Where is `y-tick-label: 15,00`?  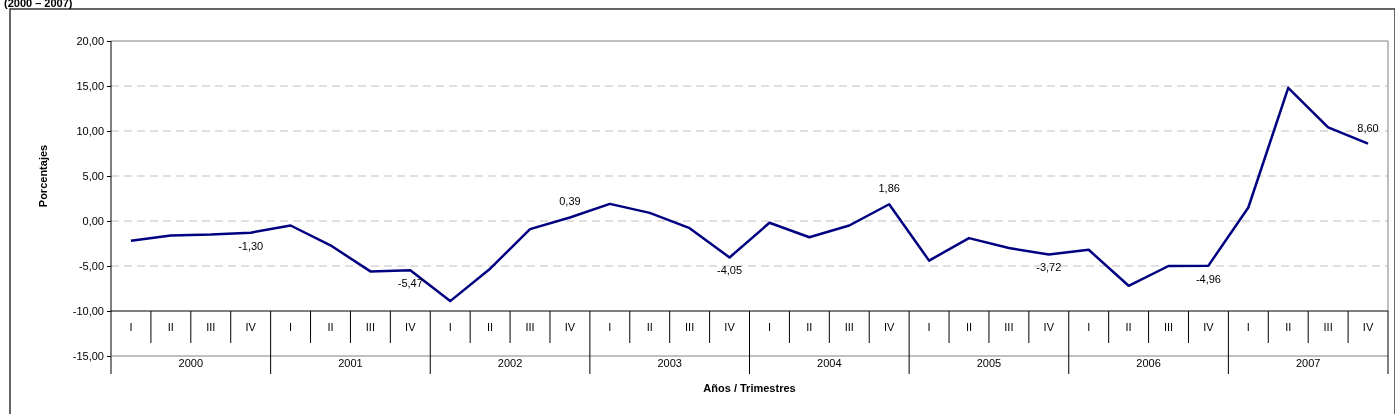 y-tick-label: 15,00 is located at coordinates (90, 86).